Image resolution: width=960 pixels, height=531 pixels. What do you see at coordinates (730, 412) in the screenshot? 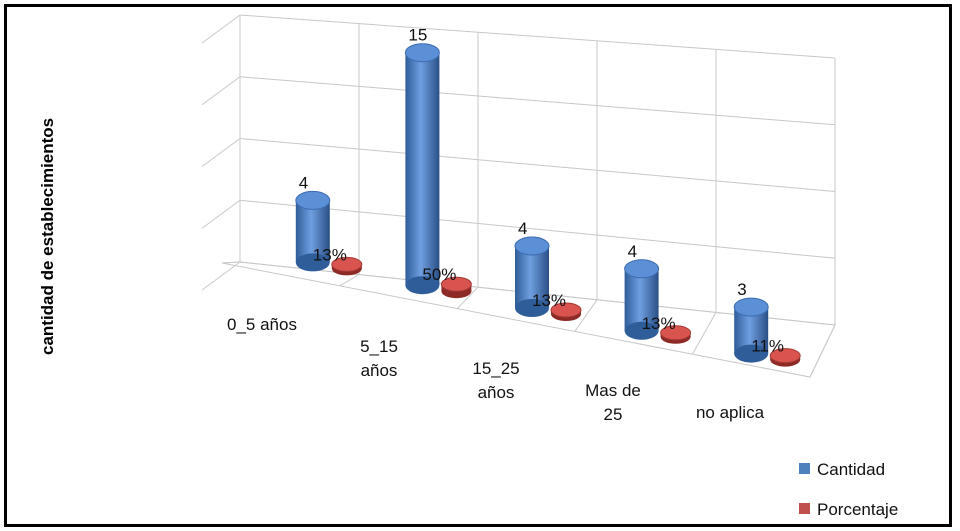
I see `category-tick-label: no aplica` at bounding box center [730, 412].